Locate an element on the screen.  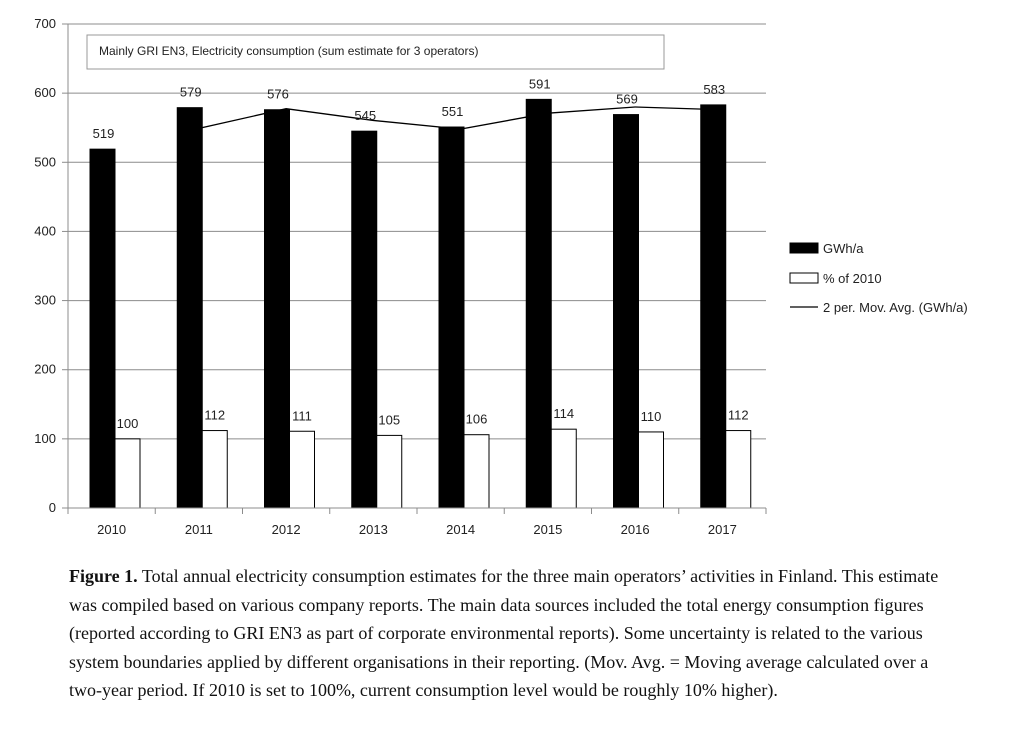
legend-label-gwh: GWh/a is located at coordinates (843, 248).